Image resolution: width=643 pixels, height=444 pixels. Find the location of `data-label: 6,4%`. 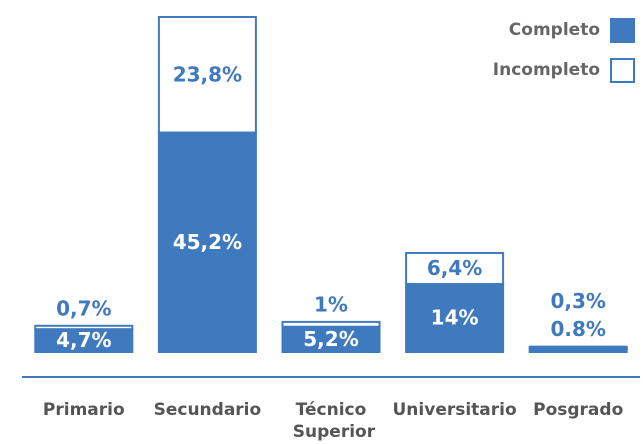

data-label: 6,4% is located at coordinates (454, 268).